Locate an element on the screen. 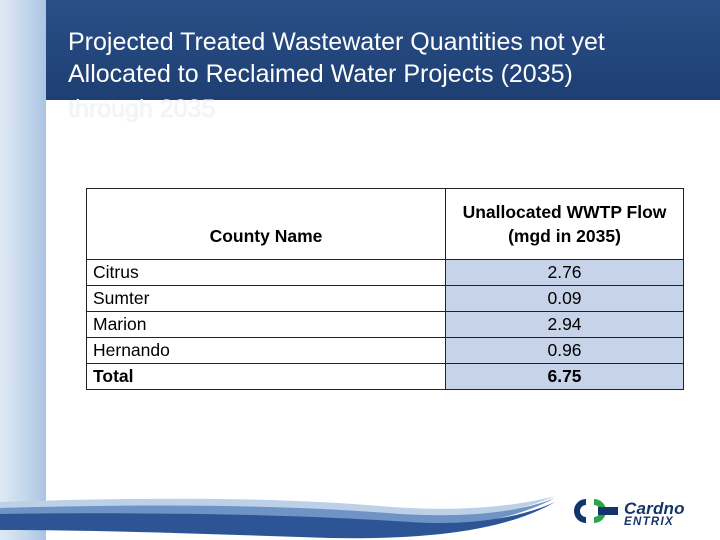 This screenshot has width=720, height=540. flow-header: Unallocated WWTP Flow (mgd in 2035) is located at coordinates (564, 224).